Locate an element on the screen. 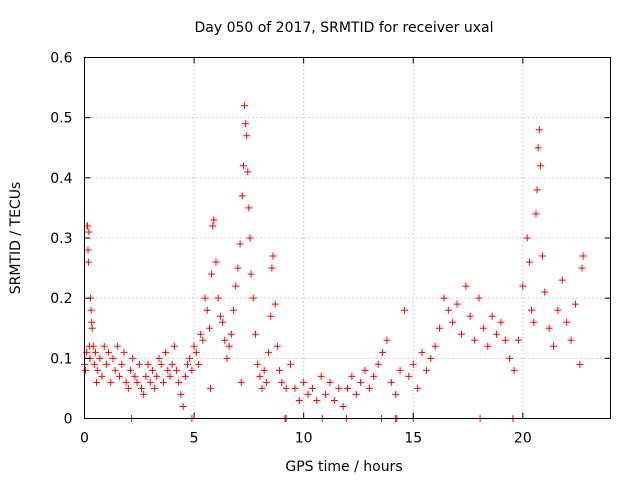 This screenshot has width=640, height=480. x-tick-label: 20 is located at coordinates (523, 439).